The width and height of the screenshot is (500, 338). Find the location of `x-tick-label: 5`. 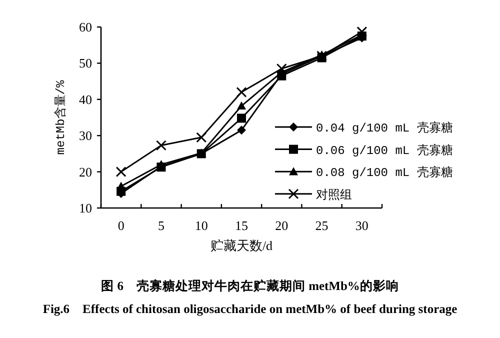

x-tick-label: 5 is located at coordinates (161, 225).